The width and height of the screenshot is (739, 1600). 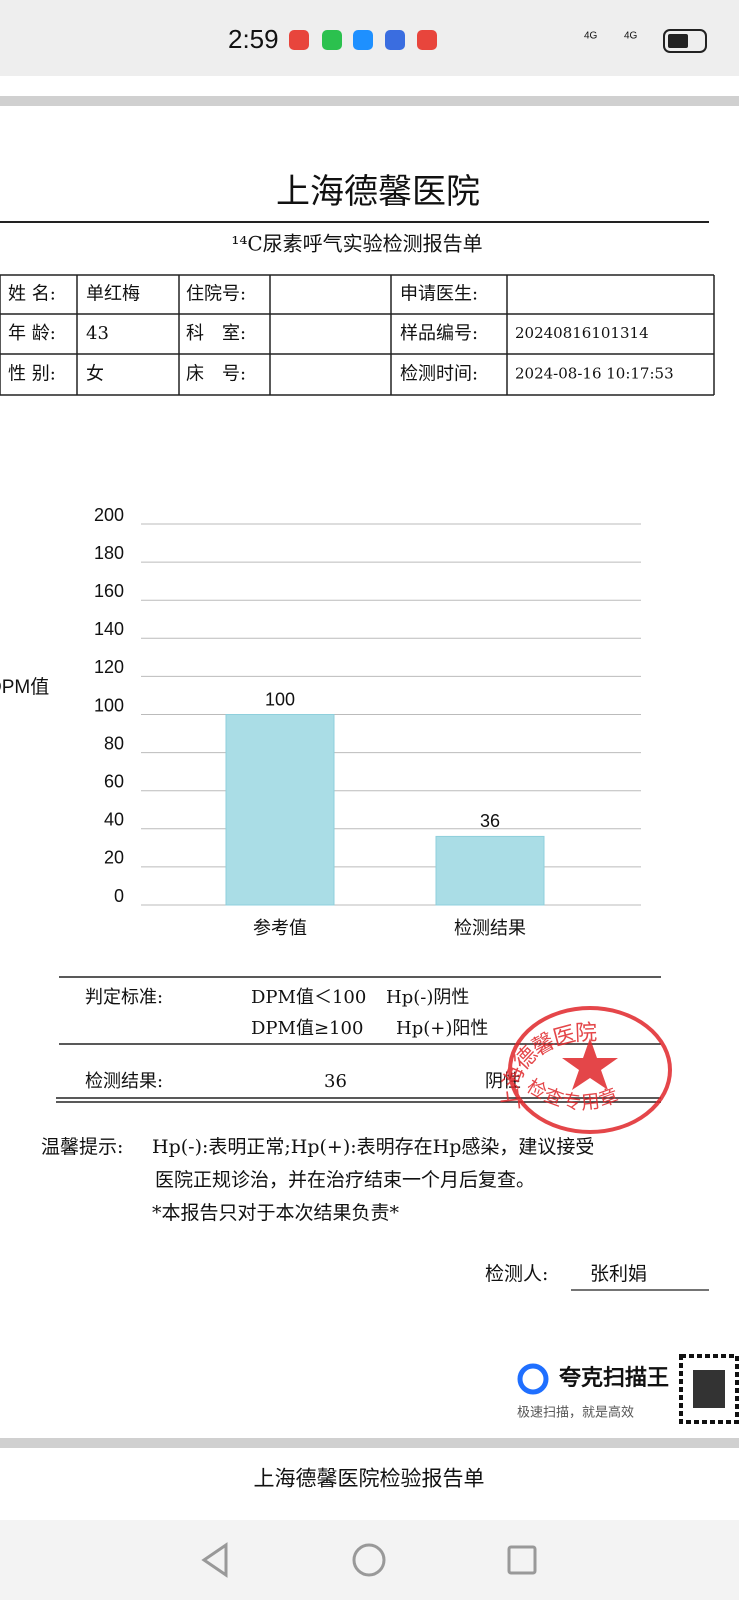 What do you see at coordinates (253, 39) in the screenshot?
I see `clock: 2:59` at bounding box center [253, 39].